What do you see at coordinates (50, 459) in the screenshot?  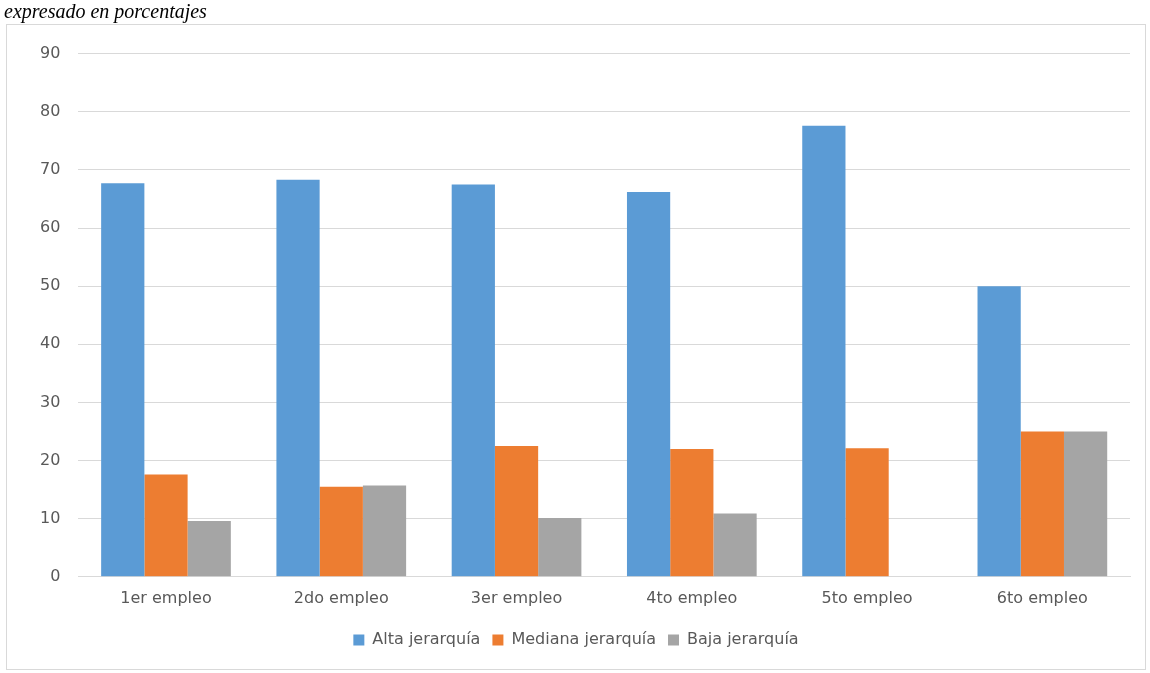 I see `y-tick-label: 20` at bounding box center [50, 459].